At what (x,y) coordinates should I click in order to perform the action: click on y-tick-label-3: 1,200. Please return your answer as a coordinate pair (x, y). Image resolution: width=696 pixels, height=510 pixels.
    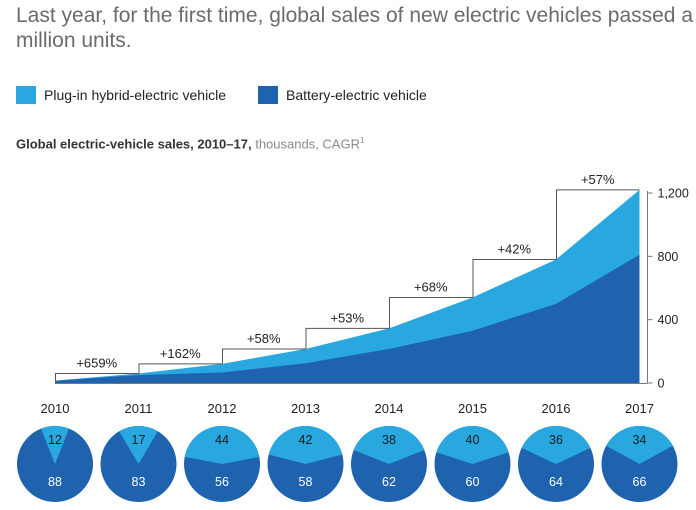
    Looking at the image, I should click on (673, 194).